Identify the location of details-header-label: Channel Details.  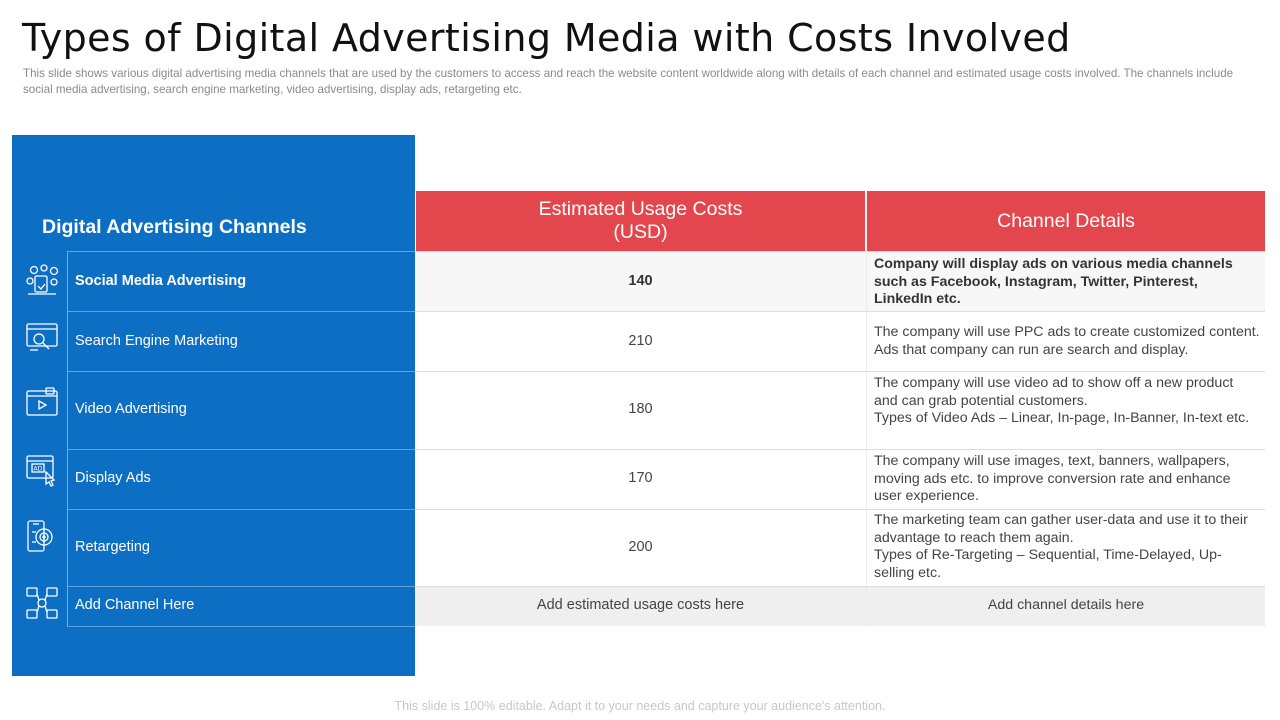
(1066, 220).